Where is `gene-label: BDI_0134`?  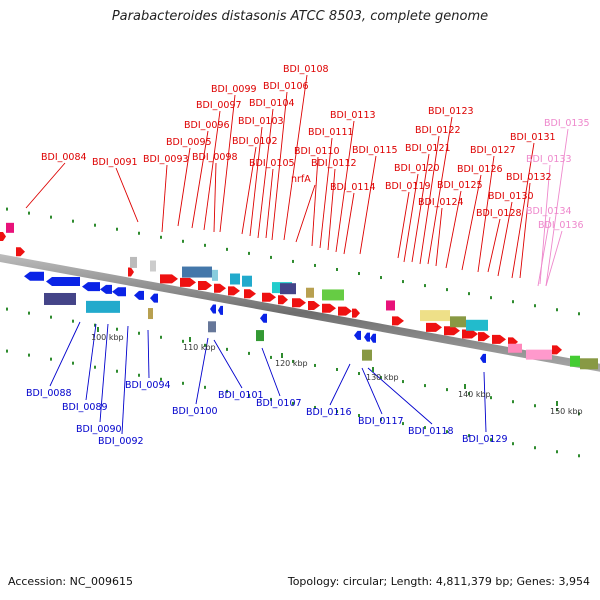 gene-label: BDI_0134 is located at coordinates (549, 211).